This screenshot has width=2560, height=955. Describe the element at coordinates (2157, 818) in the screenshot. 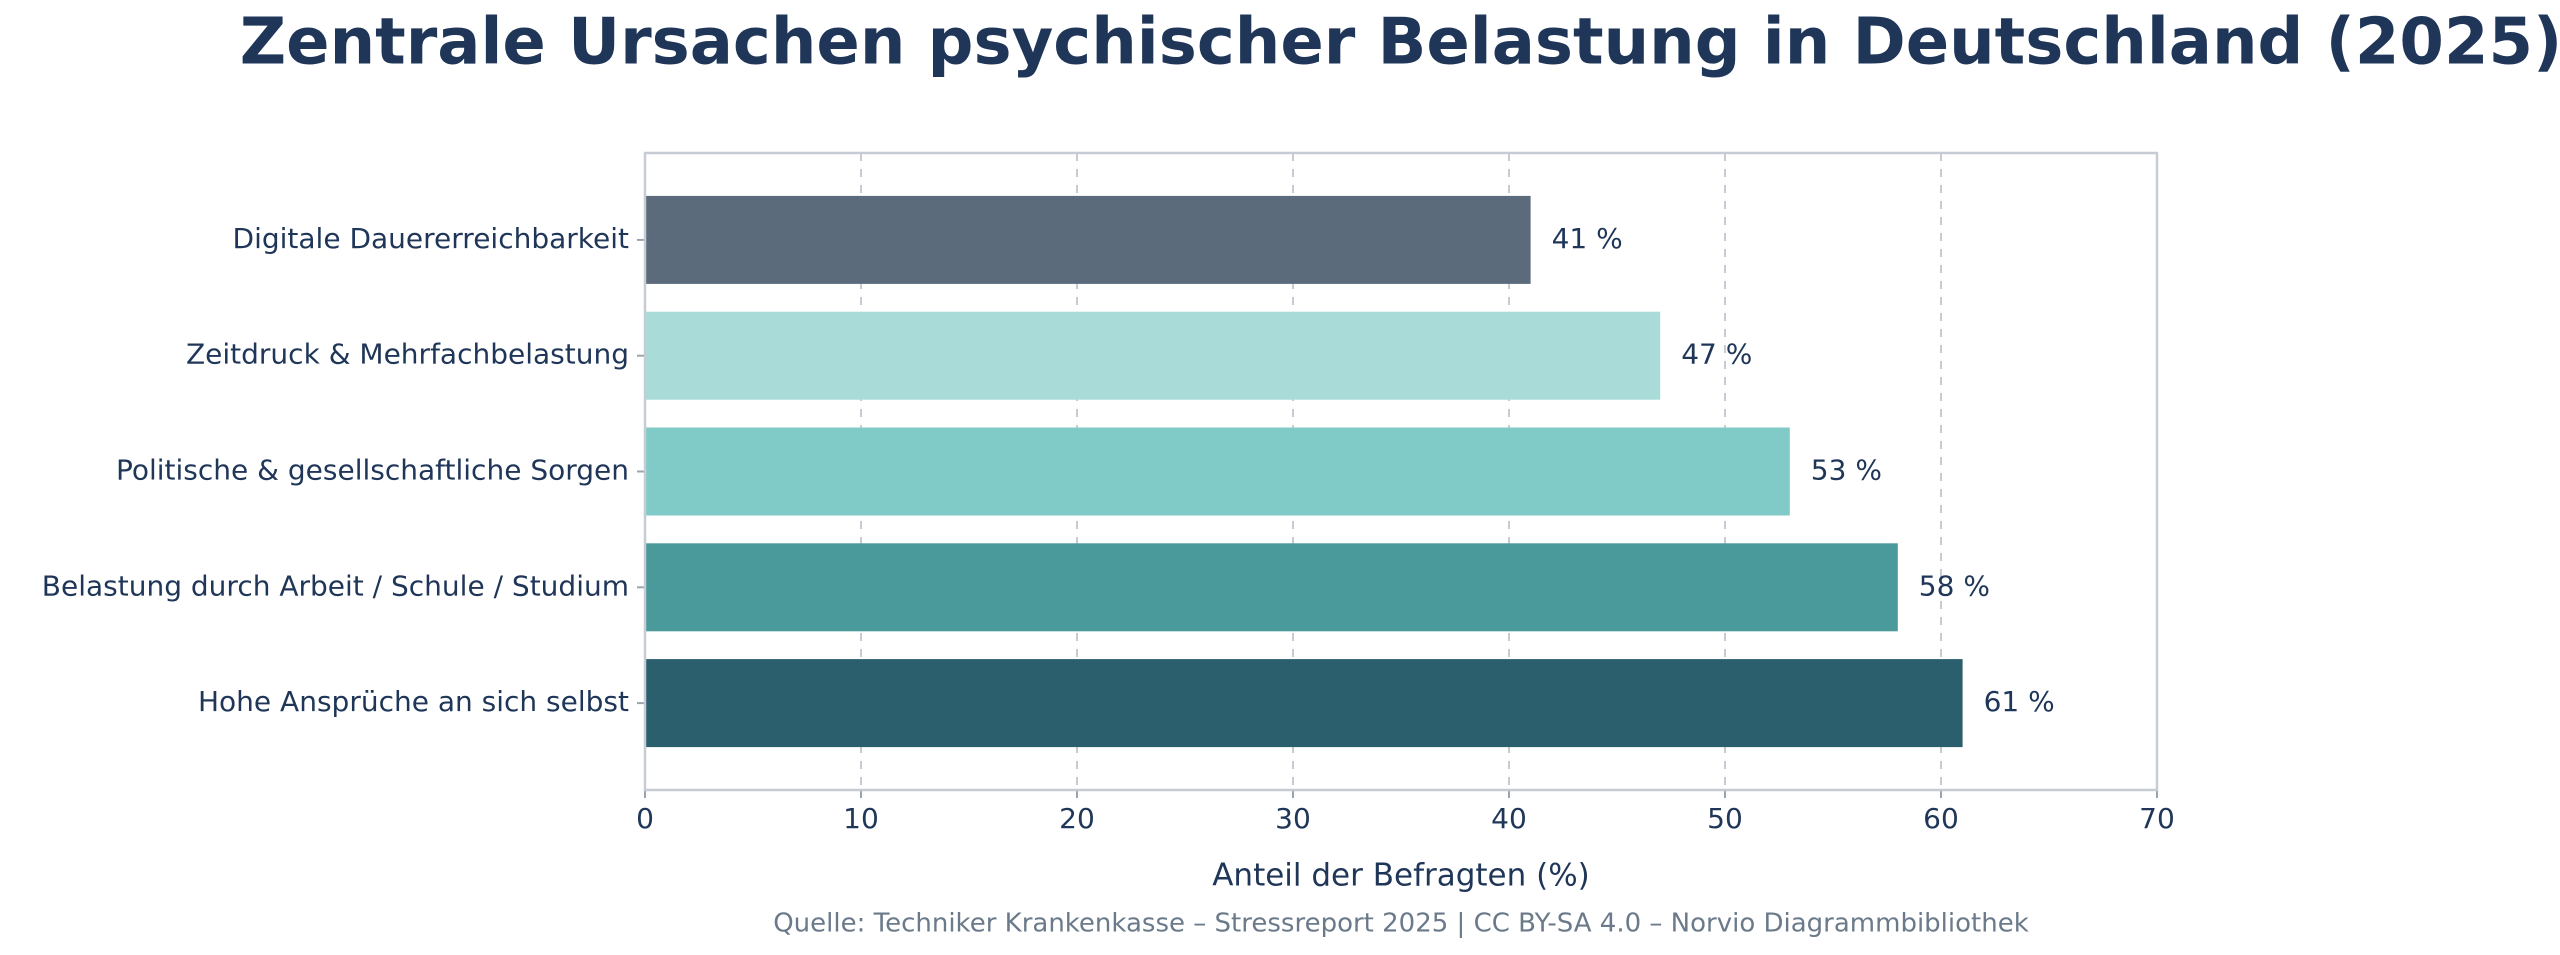

I see `x-tick-label: 70` at that location.